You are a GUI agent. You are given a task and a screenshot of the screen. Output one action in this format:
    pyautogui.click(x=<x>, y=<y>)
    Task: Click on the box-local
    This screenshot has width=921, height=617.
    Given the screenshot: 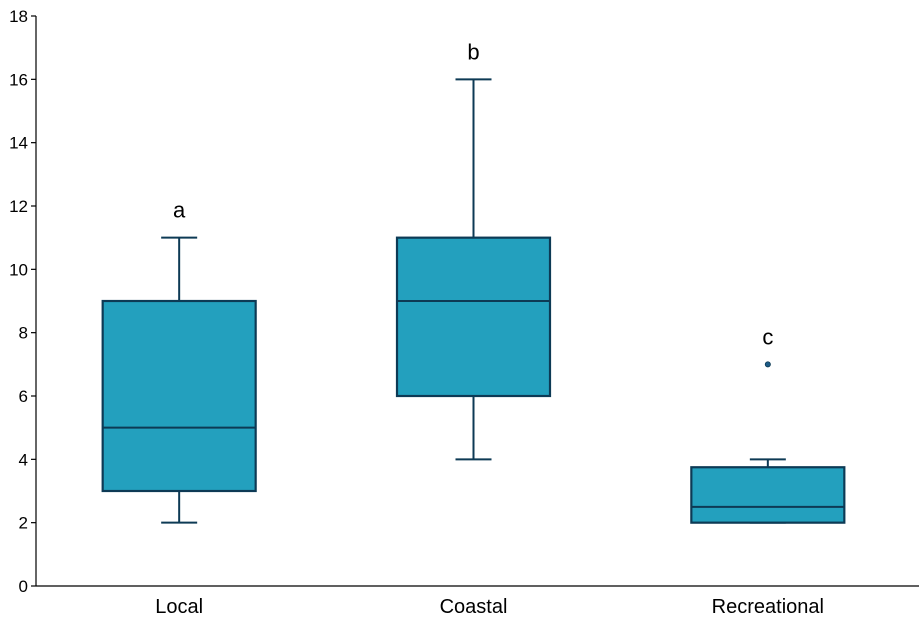 What is the action you would take?
    pyautogui.click(x=179, y=380)
    